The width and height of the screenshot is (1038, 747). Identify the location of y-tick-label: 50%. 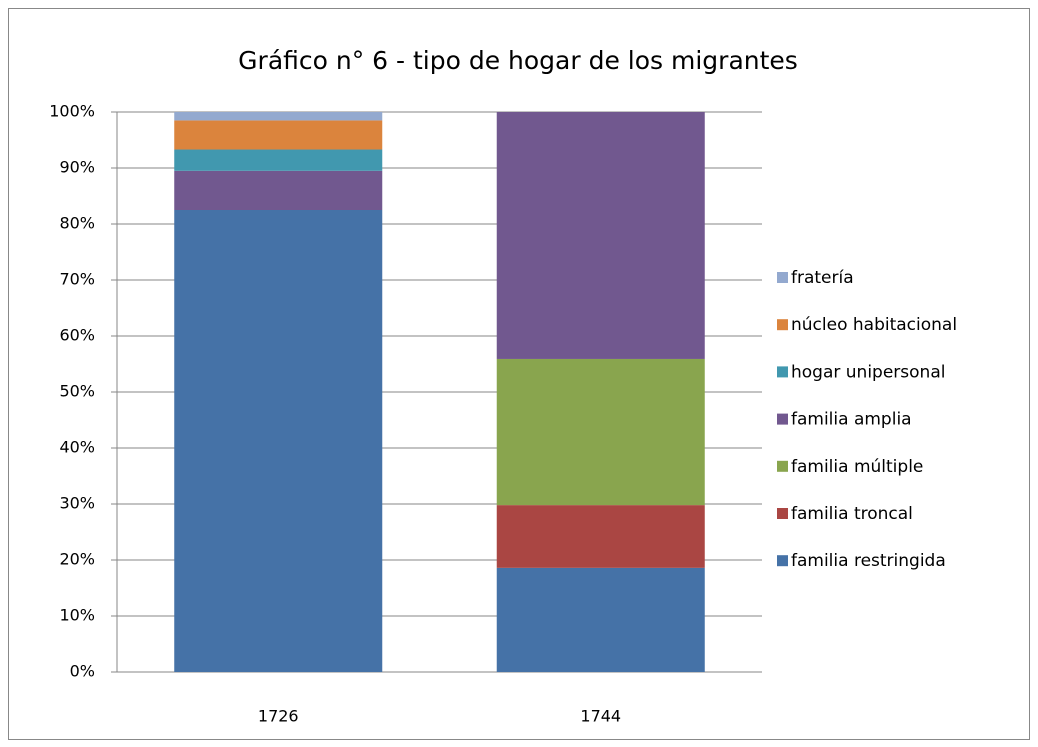
(77, 391).